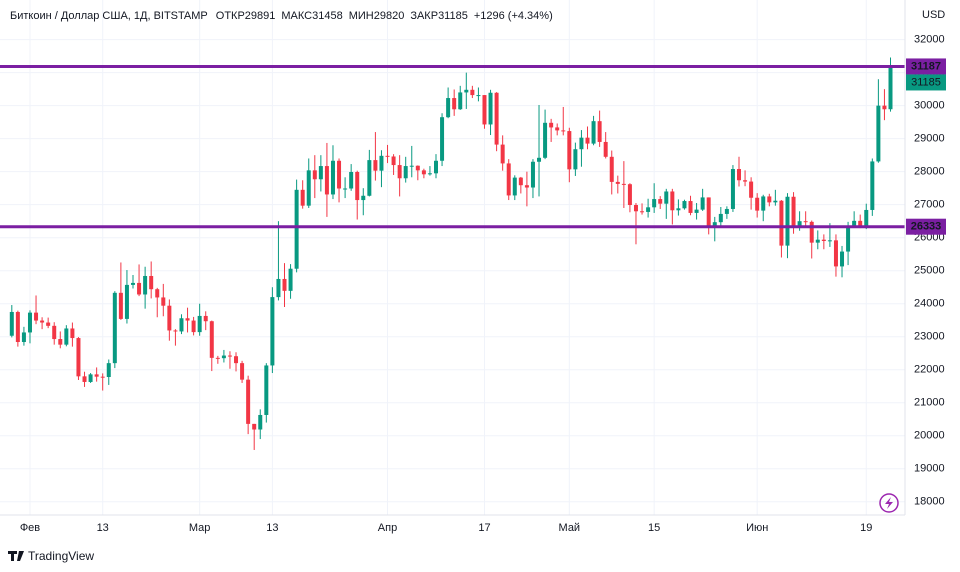 The width and height of the screenshot is (960, 572). I want to click on currency: USD, so click(933, 15).